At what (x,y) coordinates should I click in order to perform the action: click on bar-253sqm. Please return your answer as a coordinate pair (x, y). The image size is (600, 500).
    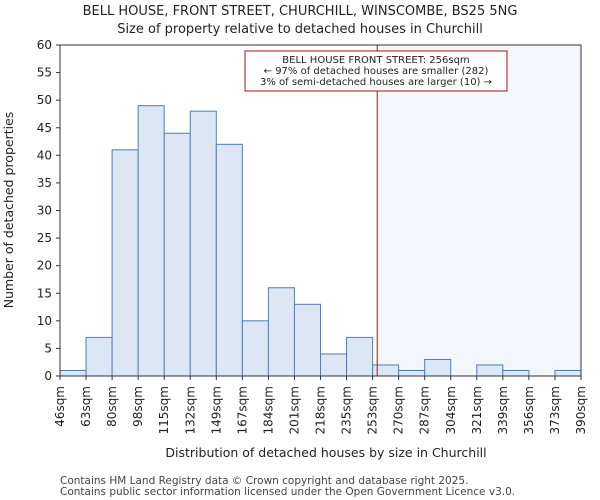
    Looking at the image, I should click on (386, 370).